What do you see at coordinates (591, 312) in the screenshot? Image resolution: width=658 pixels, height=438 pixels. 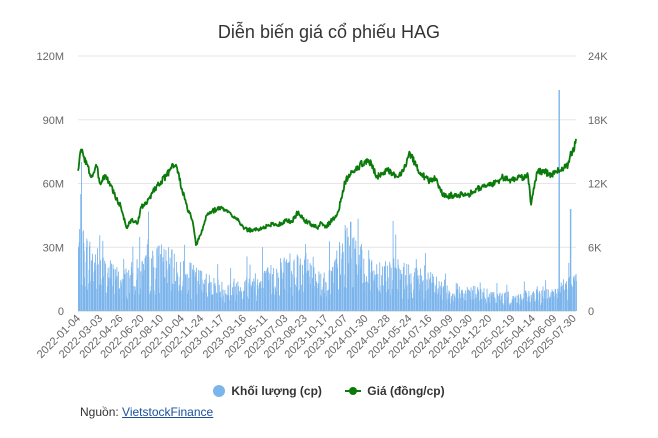 I see `y-right-tick-label: 0` at bounding box center [591, 312].